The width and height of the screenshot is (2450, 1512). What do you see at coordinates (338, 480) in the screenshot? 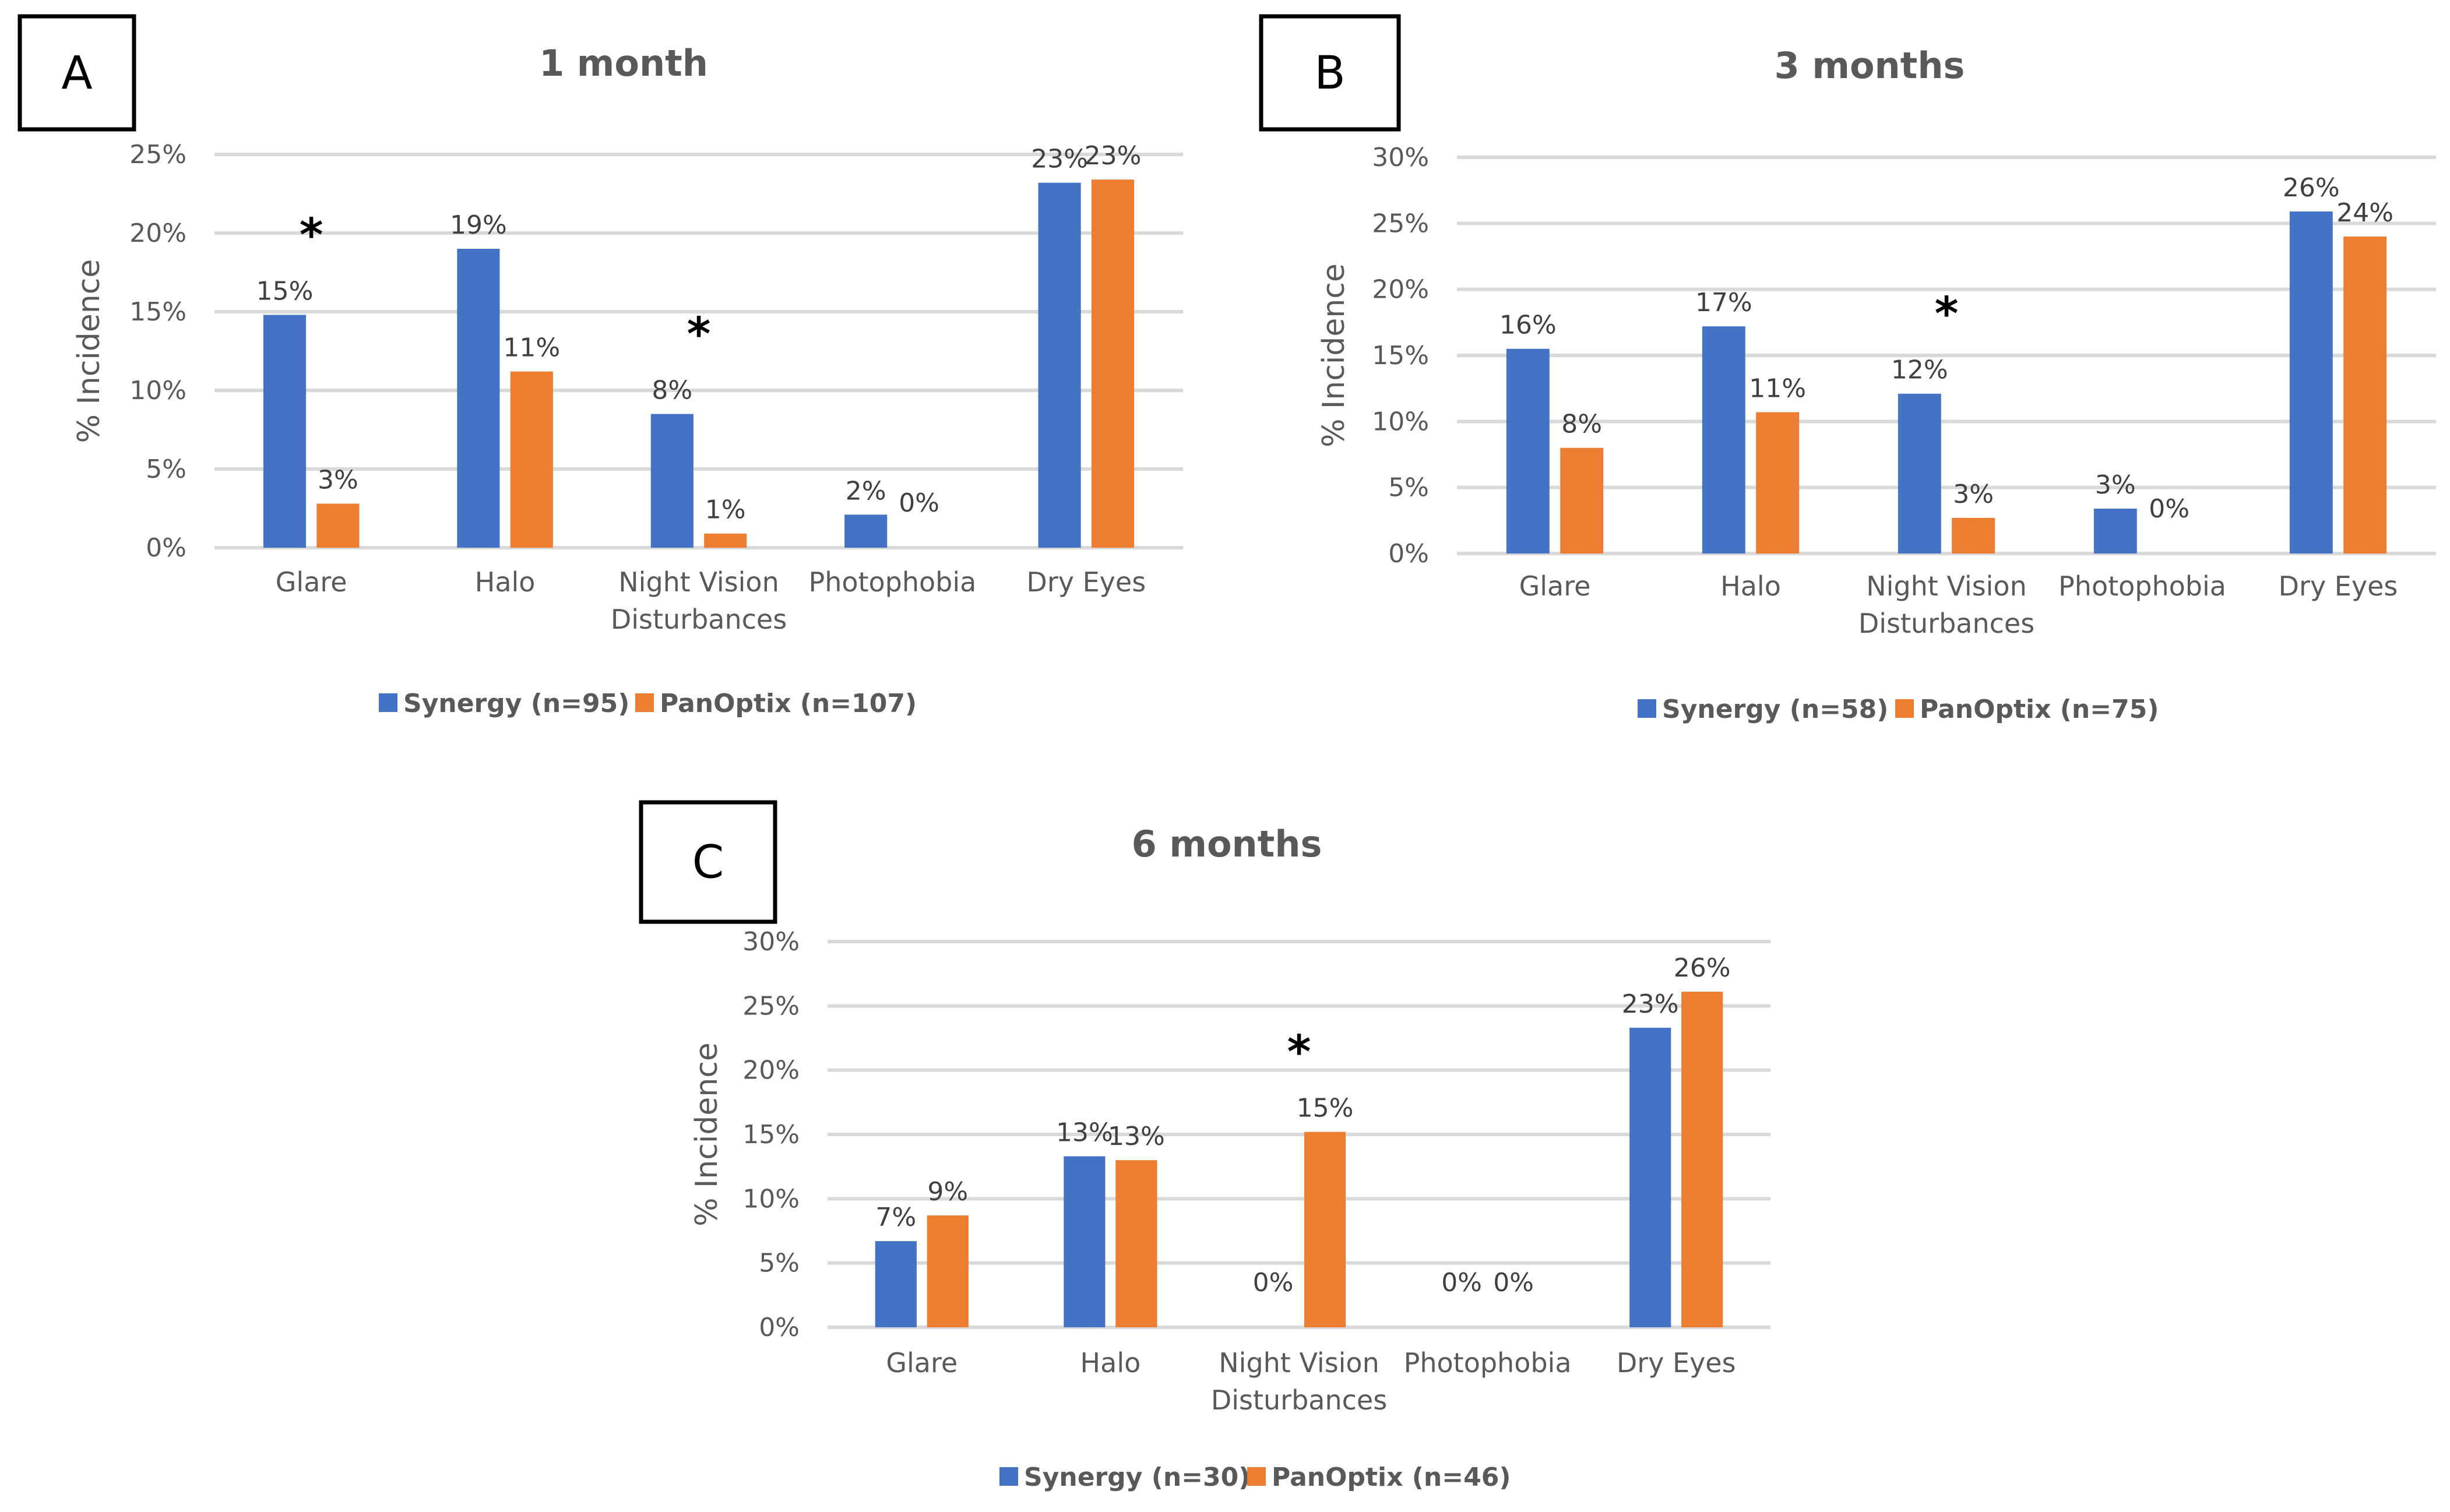
I see `data-label-panoptix-0: 3%` at bounding box center [338, 480].